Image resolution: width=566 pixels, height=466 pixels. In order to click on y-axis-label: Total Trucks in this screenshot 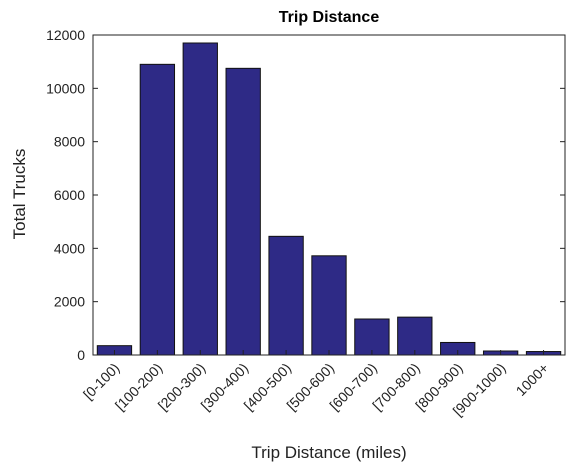, I will do `click(19, 194)`.